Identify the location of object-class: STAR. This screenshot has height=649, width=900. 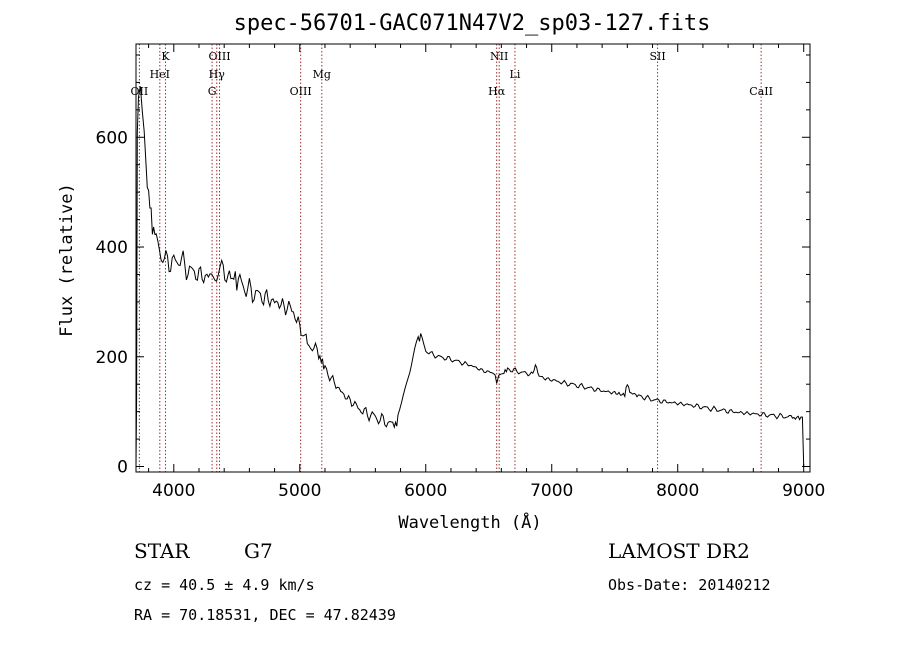
(162, 551).